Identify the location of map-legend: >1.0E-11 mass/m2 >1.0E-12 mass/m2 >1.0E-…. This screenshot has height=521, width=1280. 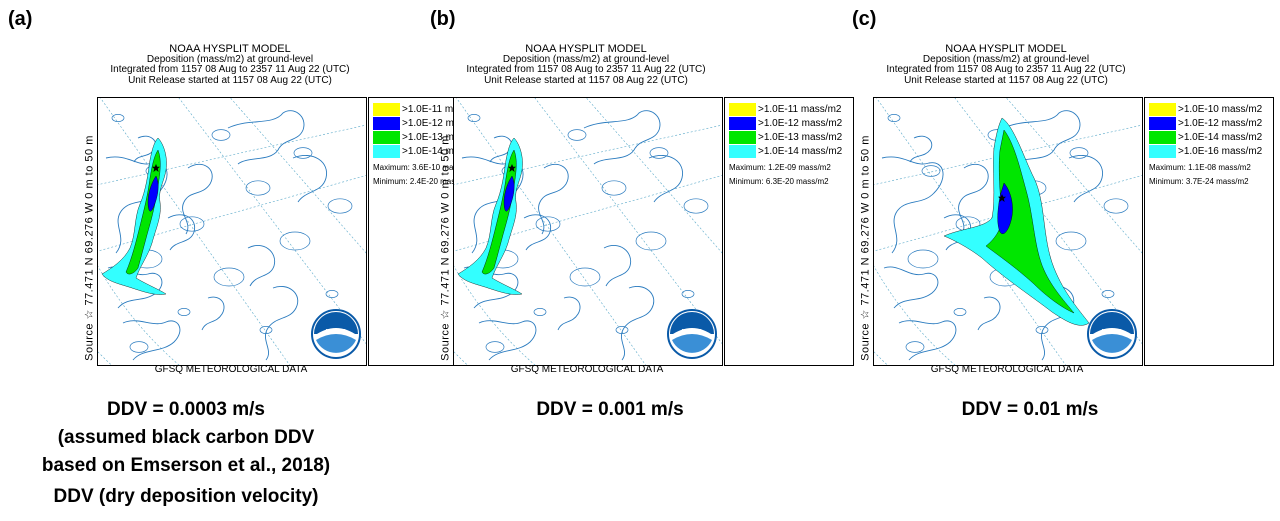
(789, 231).